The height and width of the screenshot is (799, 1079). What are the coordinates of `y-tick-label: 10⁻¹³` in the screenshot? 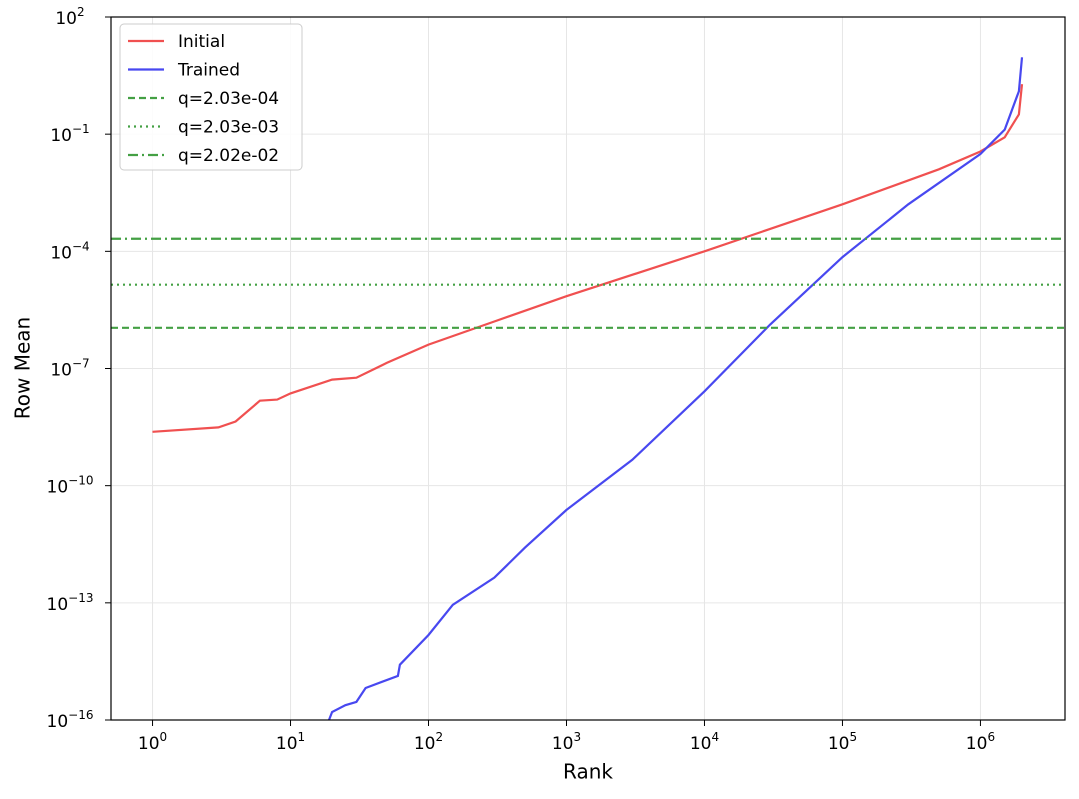 It's located at (70, 602).